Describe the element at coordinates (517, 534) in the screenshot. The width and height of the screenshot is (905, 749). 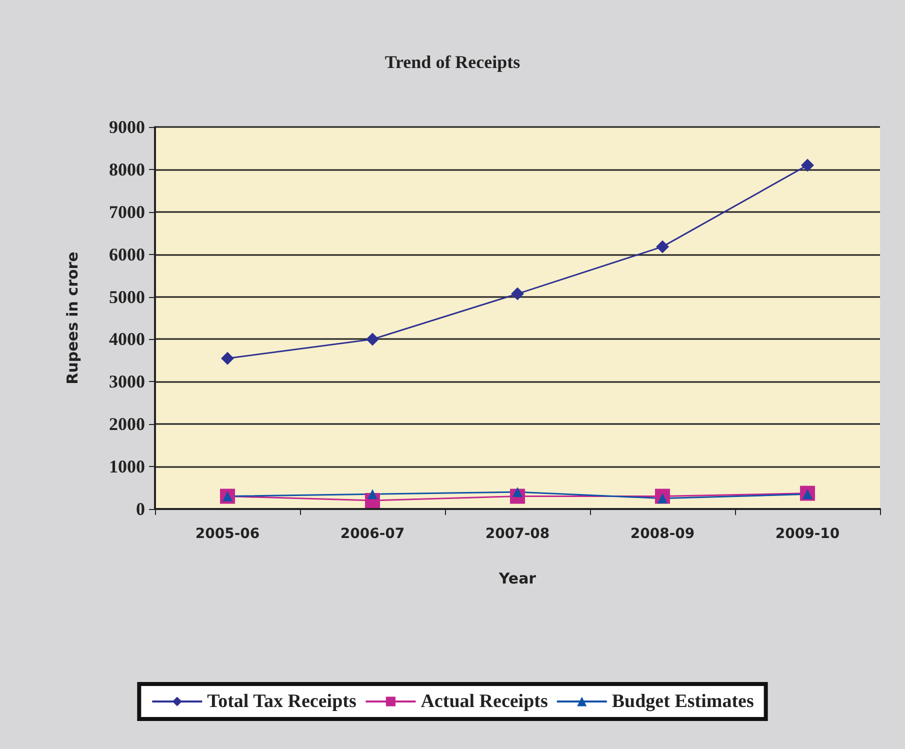
I see `x-tick-label: 2007-08` at that location.